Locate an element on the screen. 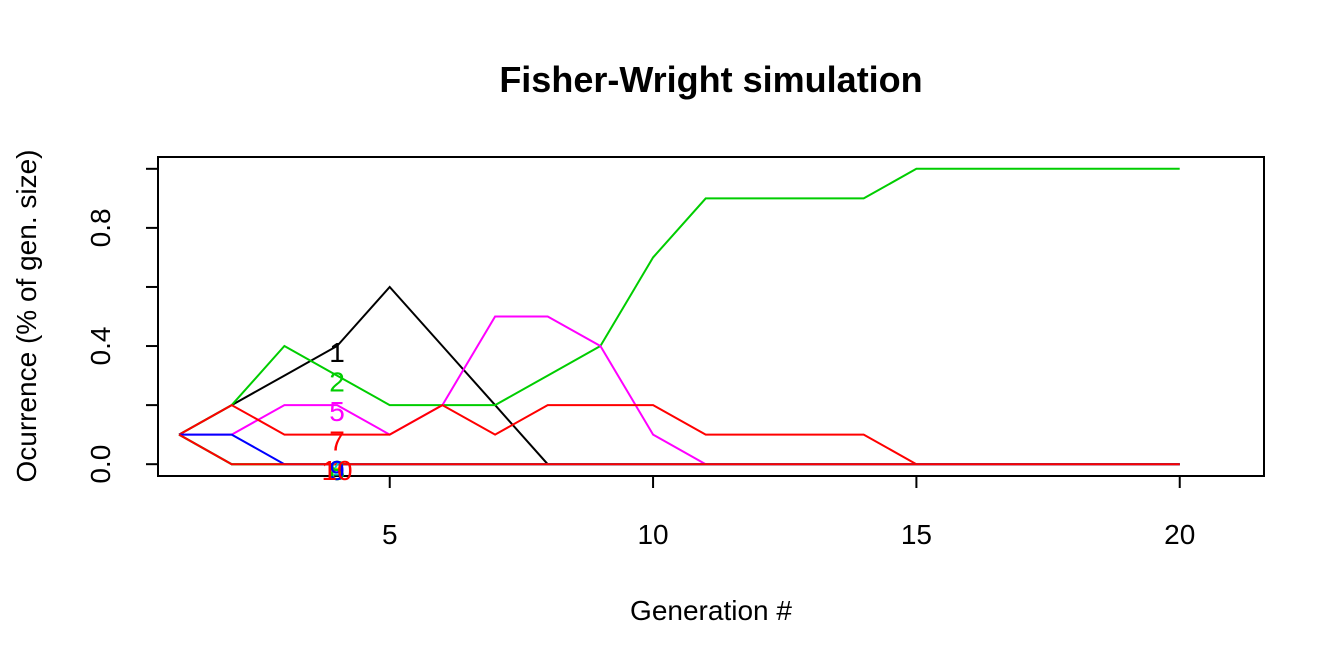 This screenshot has width=1344, height=672. y-axis: 0.0 0.4 0.8 is located at coordinates (122, 325).